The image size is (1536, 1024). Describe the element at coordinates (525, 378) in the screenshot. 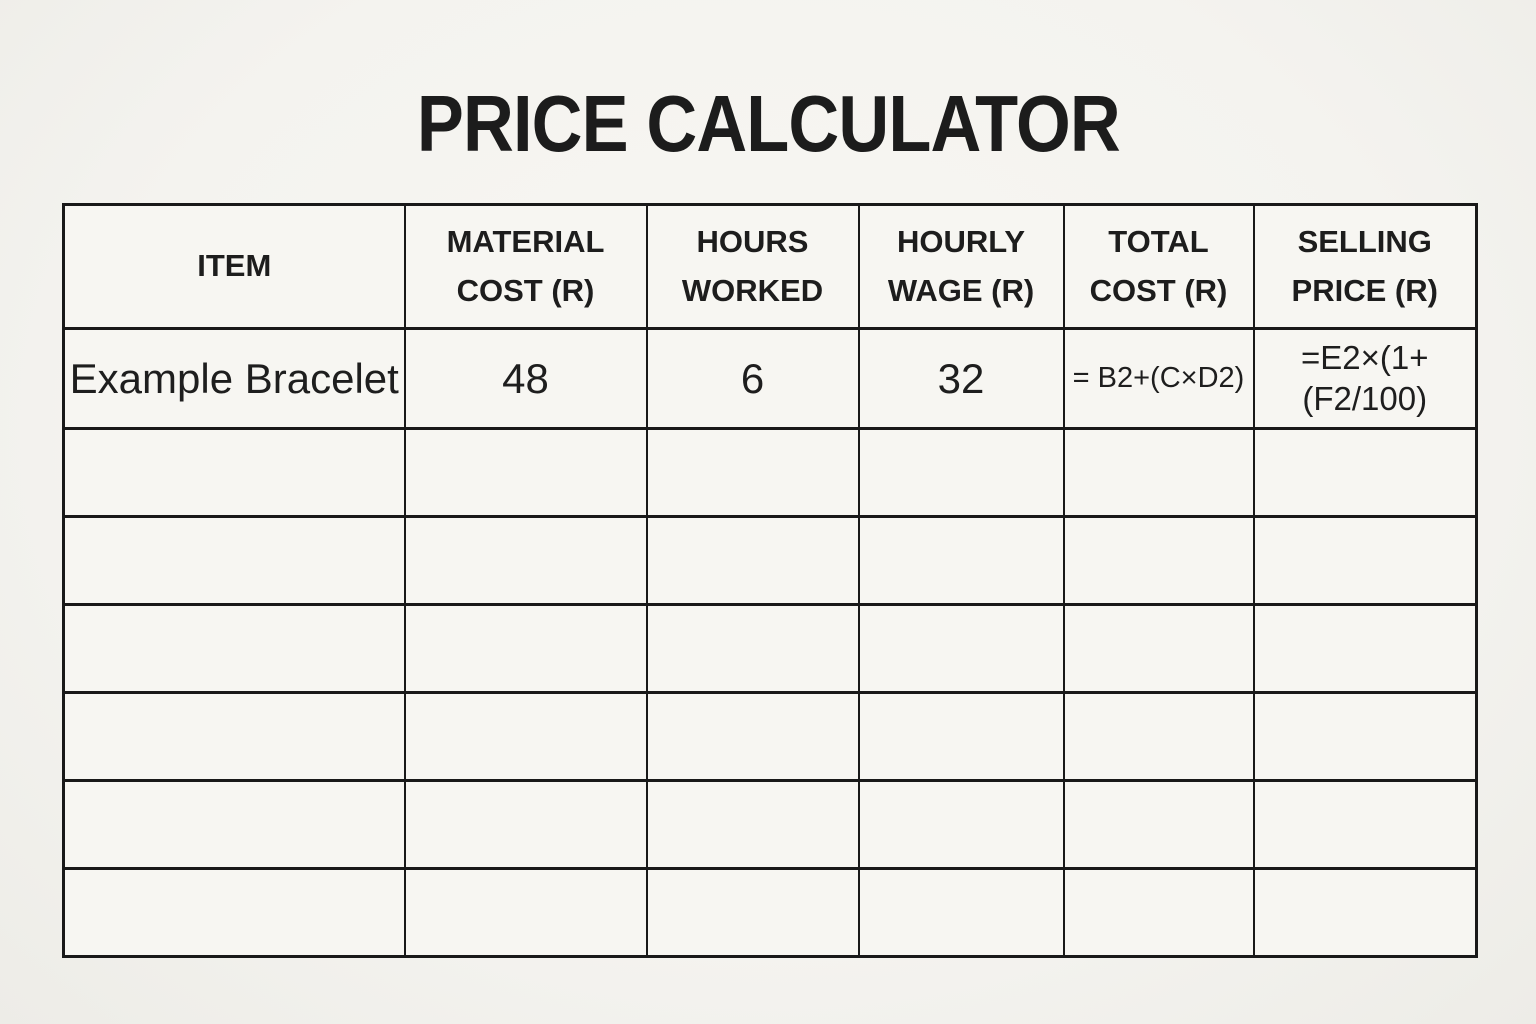

I see `cell-material-cost: 48` at that location.